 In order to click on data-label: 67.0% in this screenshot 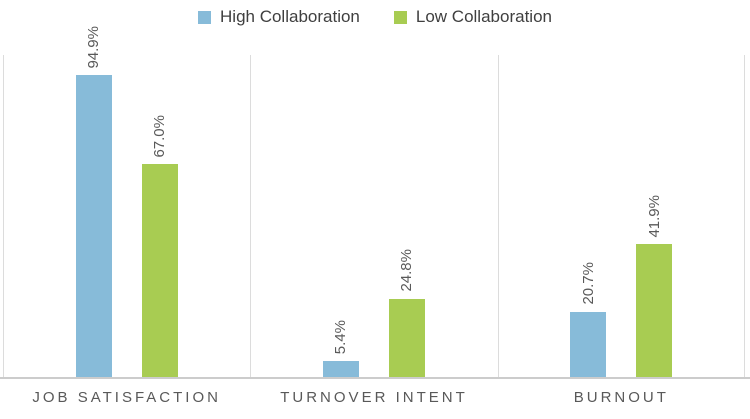, I will do `click(160, 136)`.